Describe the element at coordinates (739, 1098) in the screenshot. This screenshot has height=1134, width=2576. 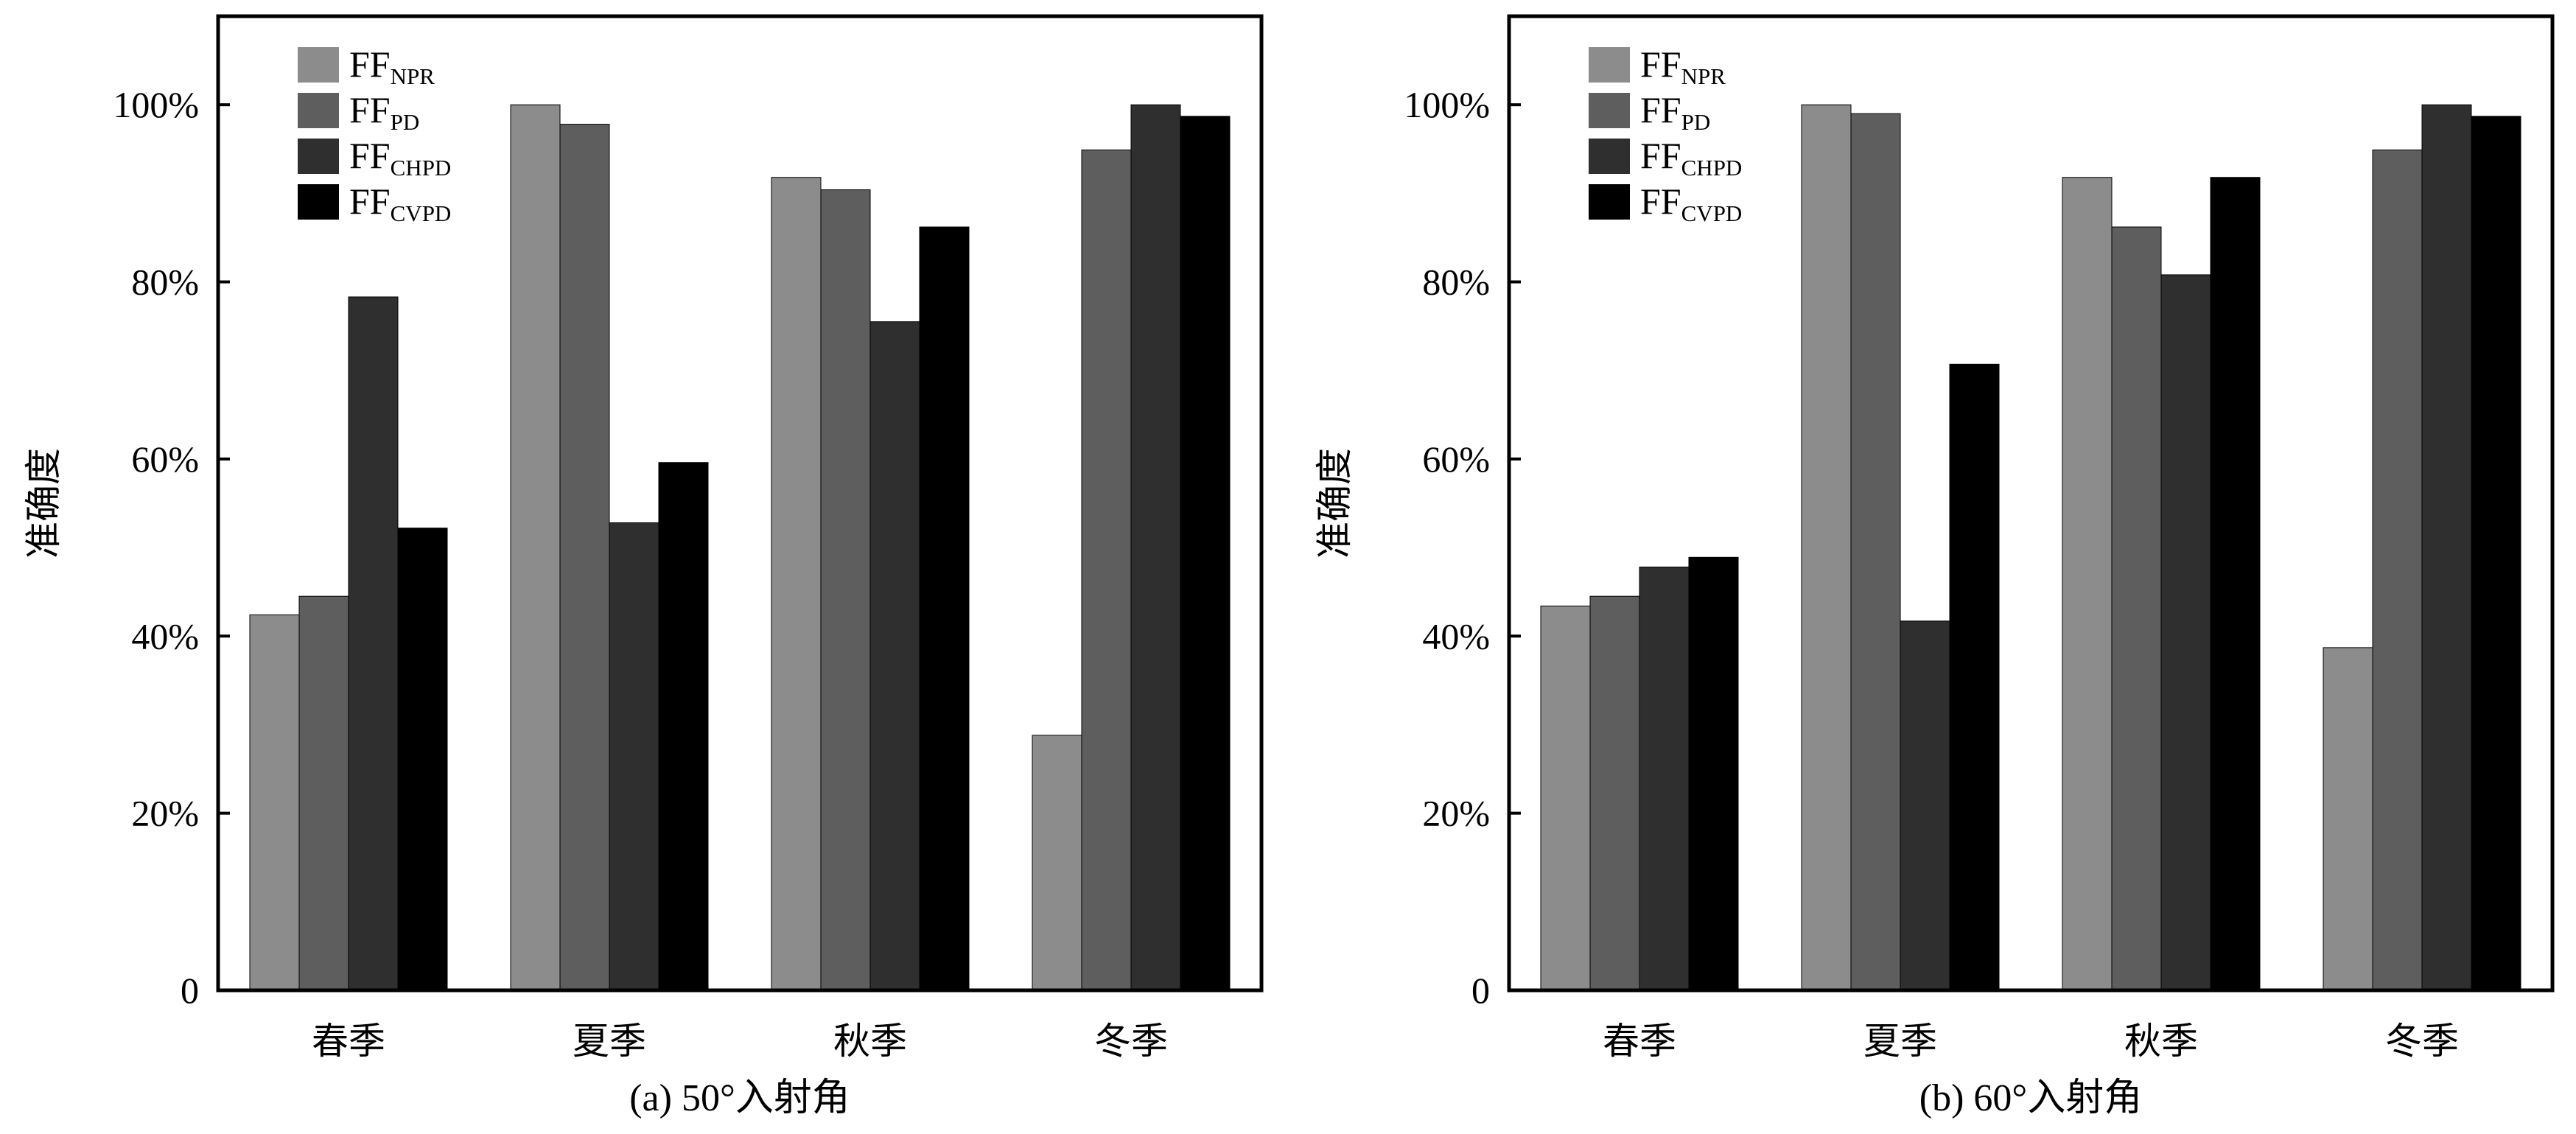
I see `panel-caption: (a) 50°入射角` at that location.